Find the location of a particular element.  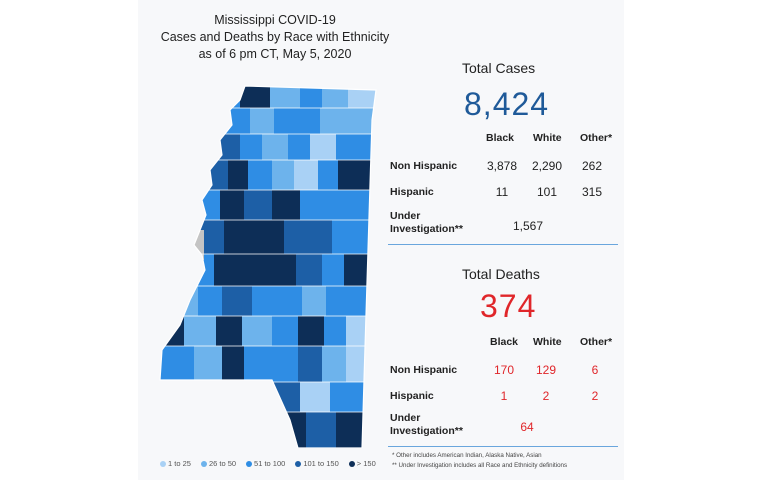

legend-item: > 150 is located at coordinates (362, 463).